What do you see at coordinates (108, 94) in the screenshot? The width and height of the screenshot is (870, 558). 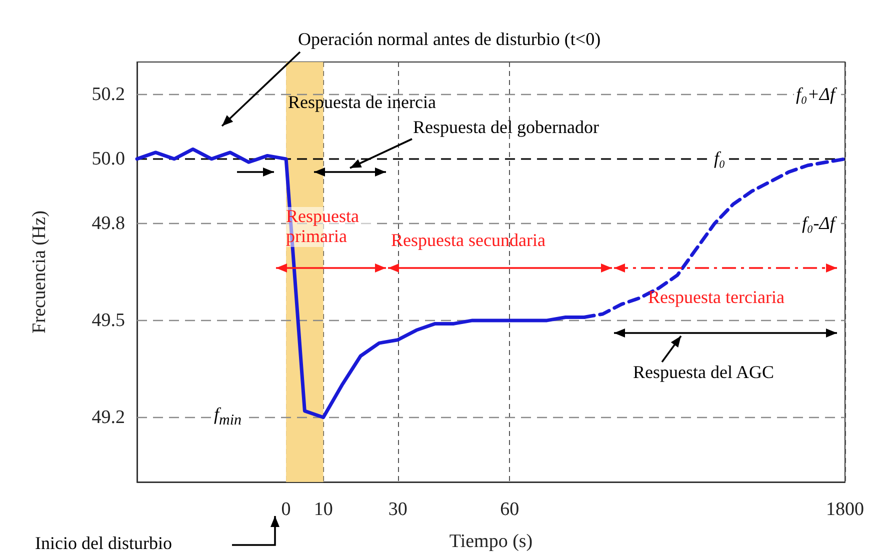 I see `y-tick-label: 50.2` at bounding box center [108, 94].